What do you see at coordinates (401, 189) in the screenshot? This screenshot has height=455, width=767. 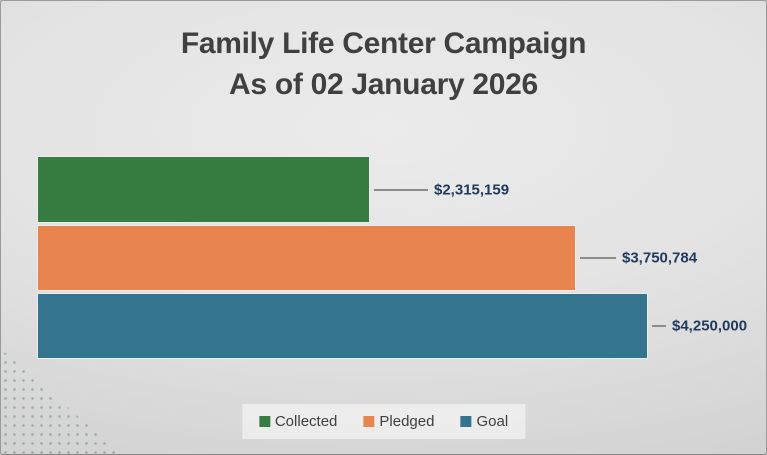 I see `leader-line-collected` at bounding box center [401, 189].